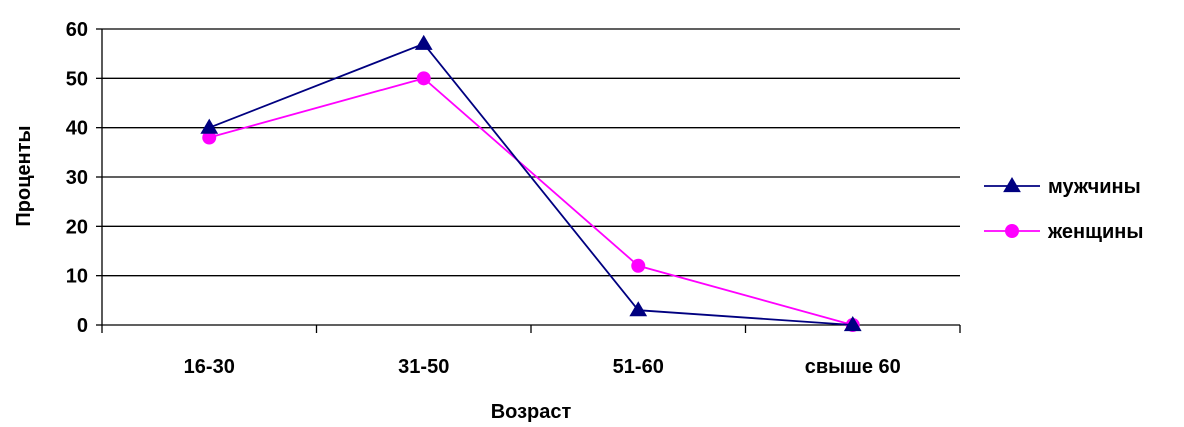  What do you see at coordinates (77, 277) in the screenshot?
I see `y-tick-label: 10` at bounding box center [77, 277].